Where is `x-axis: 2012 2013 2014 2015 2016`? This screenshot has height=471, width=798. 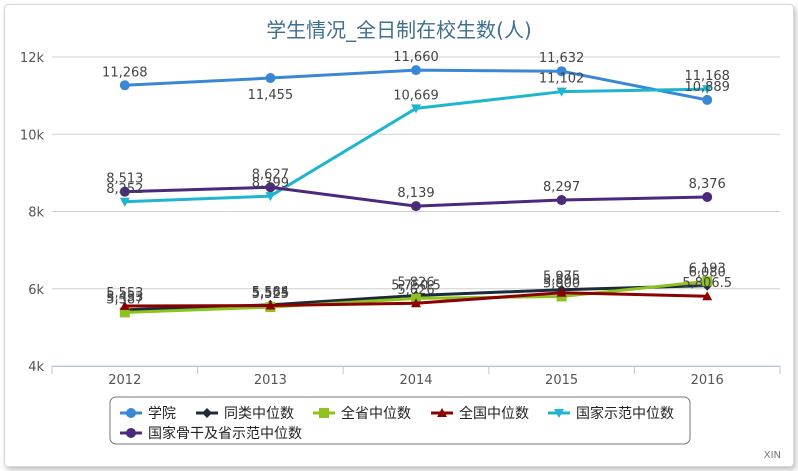 x-axis: 2012 2013 2014 2015 2016 is located at coordinates (416, 377).